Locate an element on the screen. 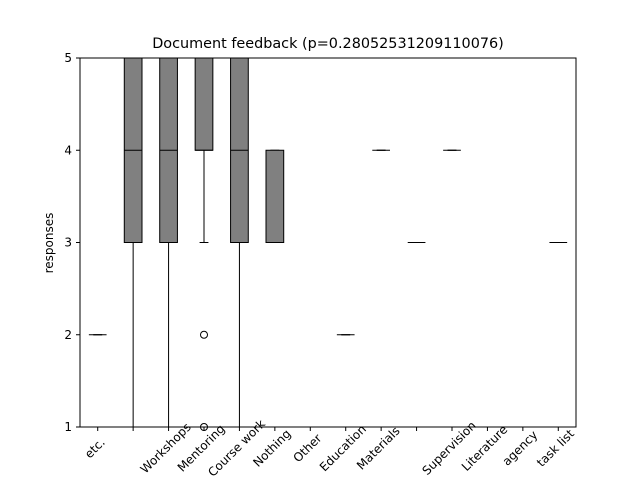 The width and height of the screenshot is (640, 480). x-tick-label: Other is located at coordinates (307, 448).